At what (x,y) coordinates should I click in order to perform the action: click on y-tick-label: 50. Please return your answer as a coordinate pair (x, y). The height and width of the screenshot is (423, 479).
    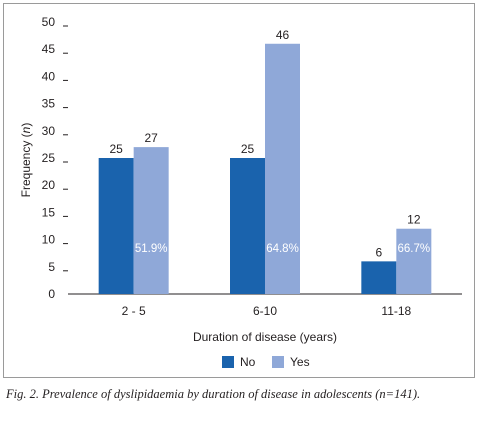
    Looking at the image, I should click on (49, 22).